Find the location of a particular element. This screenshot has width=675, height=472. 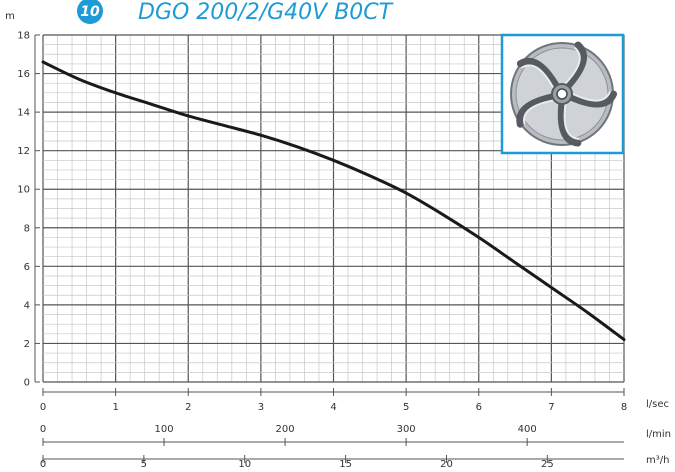

impeller-icon is located at coordinates (564, 94).